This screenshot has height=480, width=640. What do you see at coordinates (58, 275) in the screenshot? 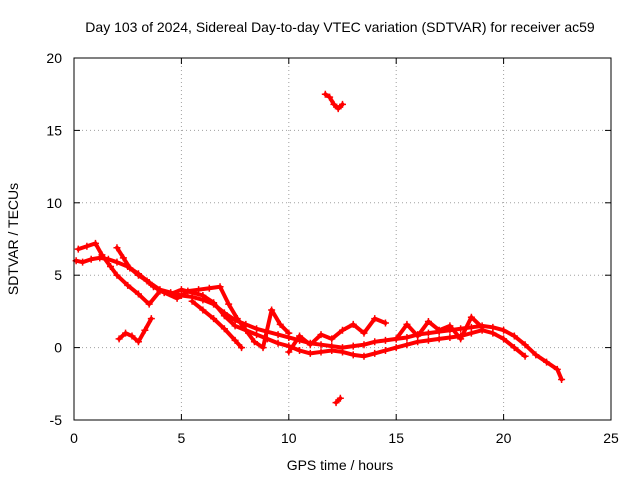
I see `y-tick-label: 5` at bounding box center [58, 275].